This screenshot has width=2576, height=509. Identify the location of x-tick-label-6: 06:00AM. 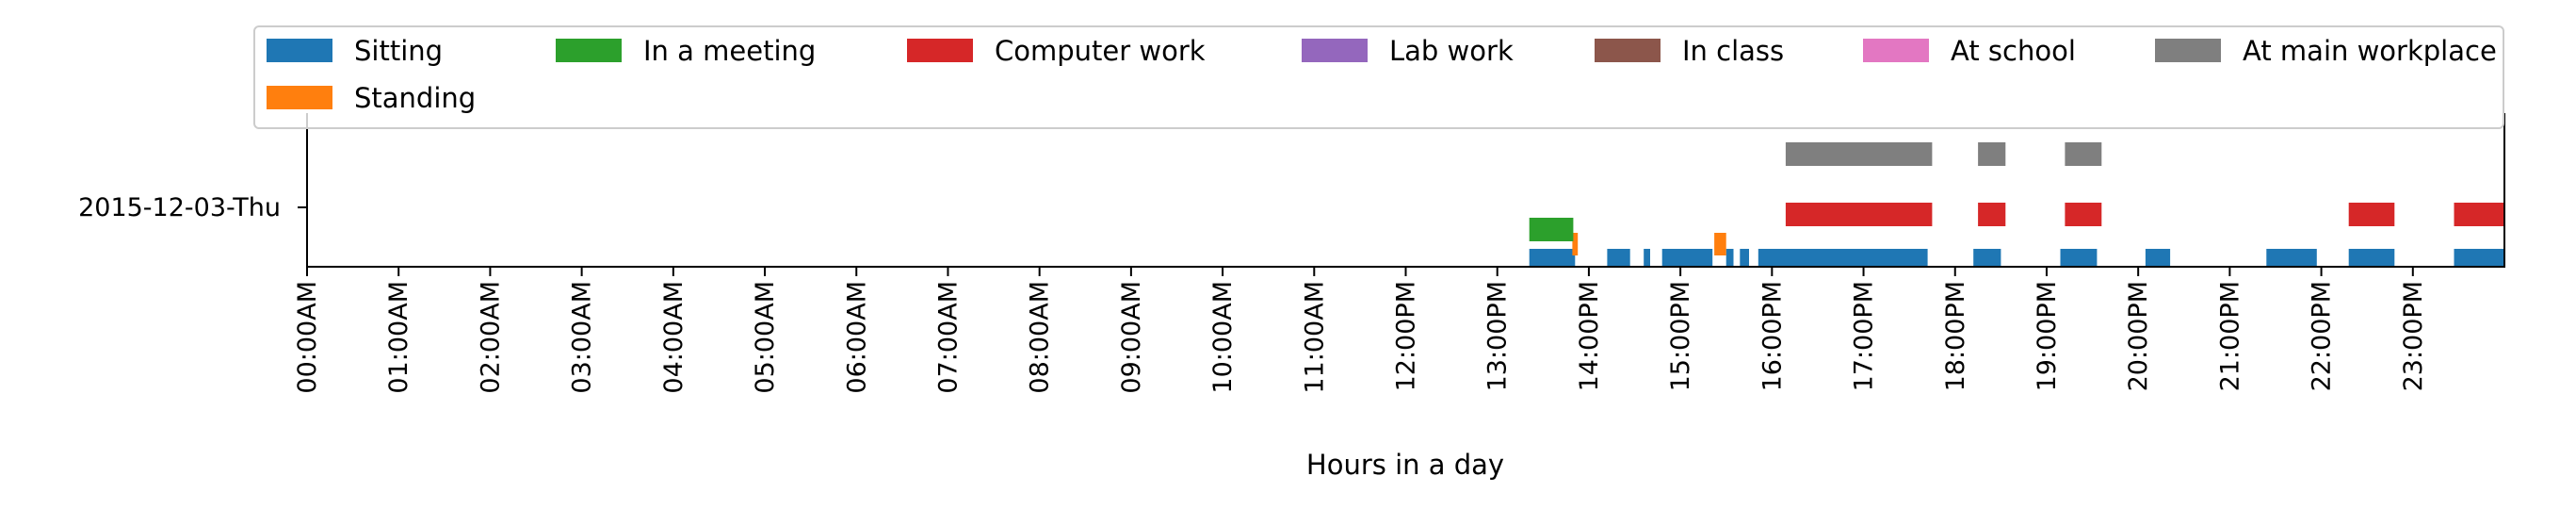
(856, 337).